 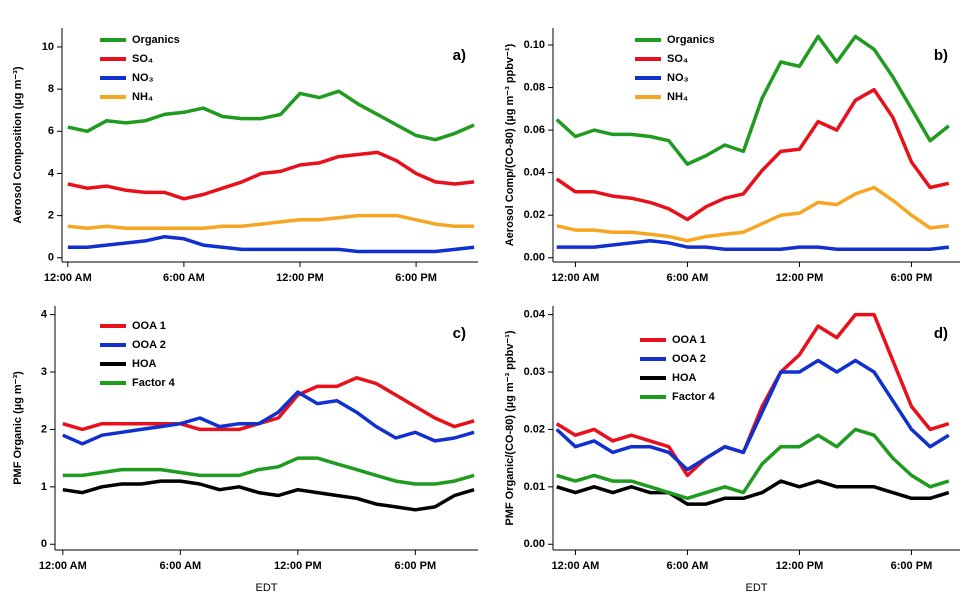 What do you see at coordinates (48, 47) in the screenshot?
I see `y-tick-label: 10` at bounding box center [48, 47].